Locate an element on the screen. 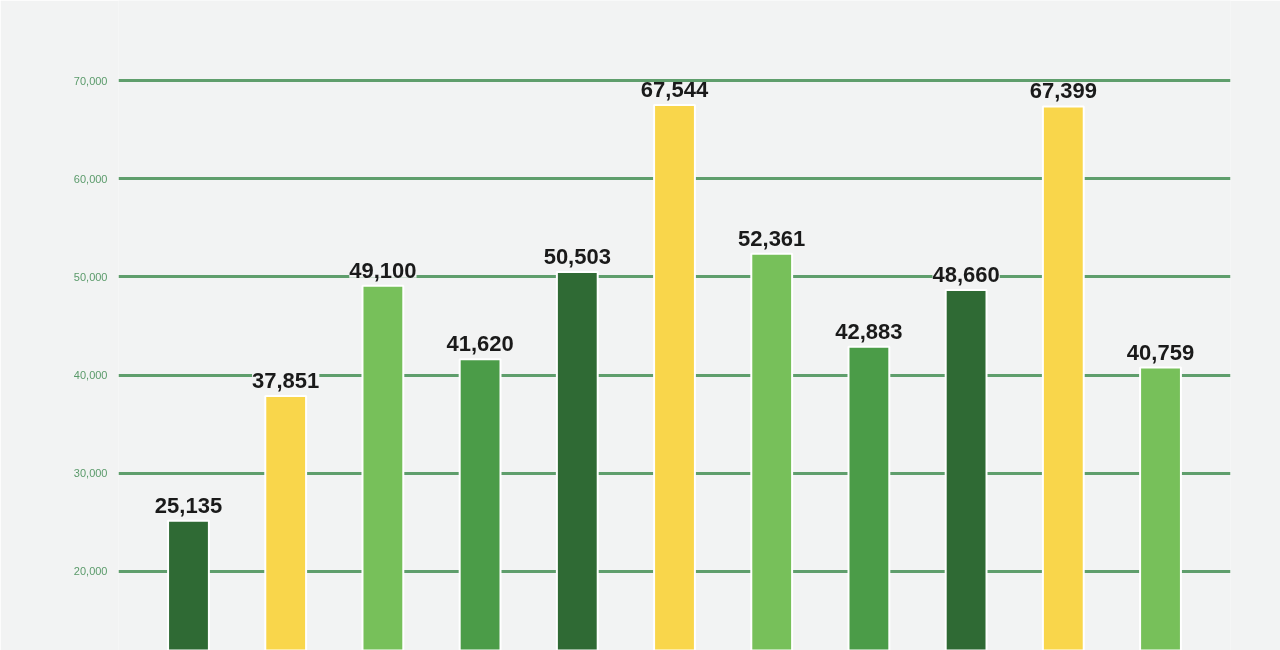 This screenshot has width=1280, height=650. data-label: 67,544 is located at coordinates (674, 89).